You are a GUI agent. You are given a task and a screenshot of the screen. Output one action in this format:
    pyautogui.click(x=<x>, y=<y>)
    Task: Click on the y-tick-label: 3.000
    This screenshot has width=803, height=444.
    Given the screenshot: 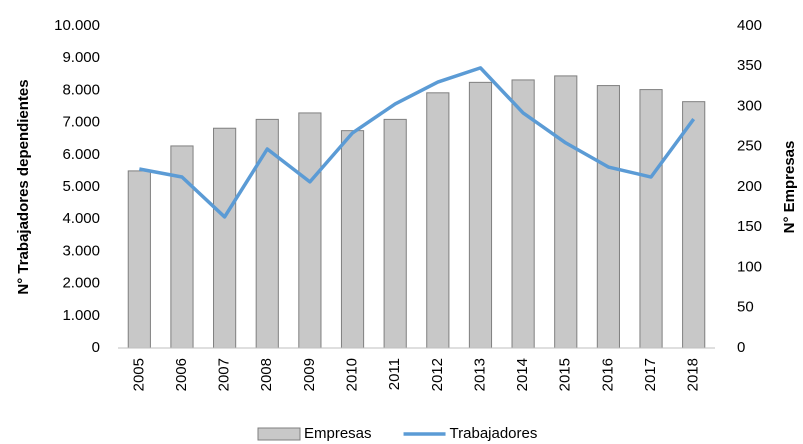 What is the action you would take?
    pyautogui.click(x=81, y=250)
    